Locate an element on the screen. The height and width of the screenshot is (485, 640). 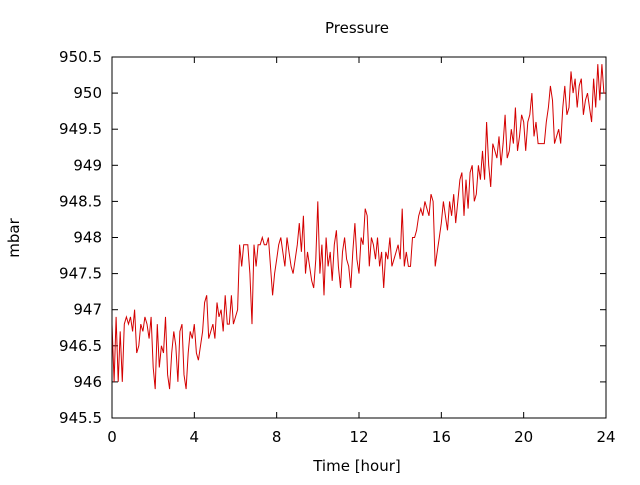
y-tick-label: 948 is located at coordinates (87, 238).